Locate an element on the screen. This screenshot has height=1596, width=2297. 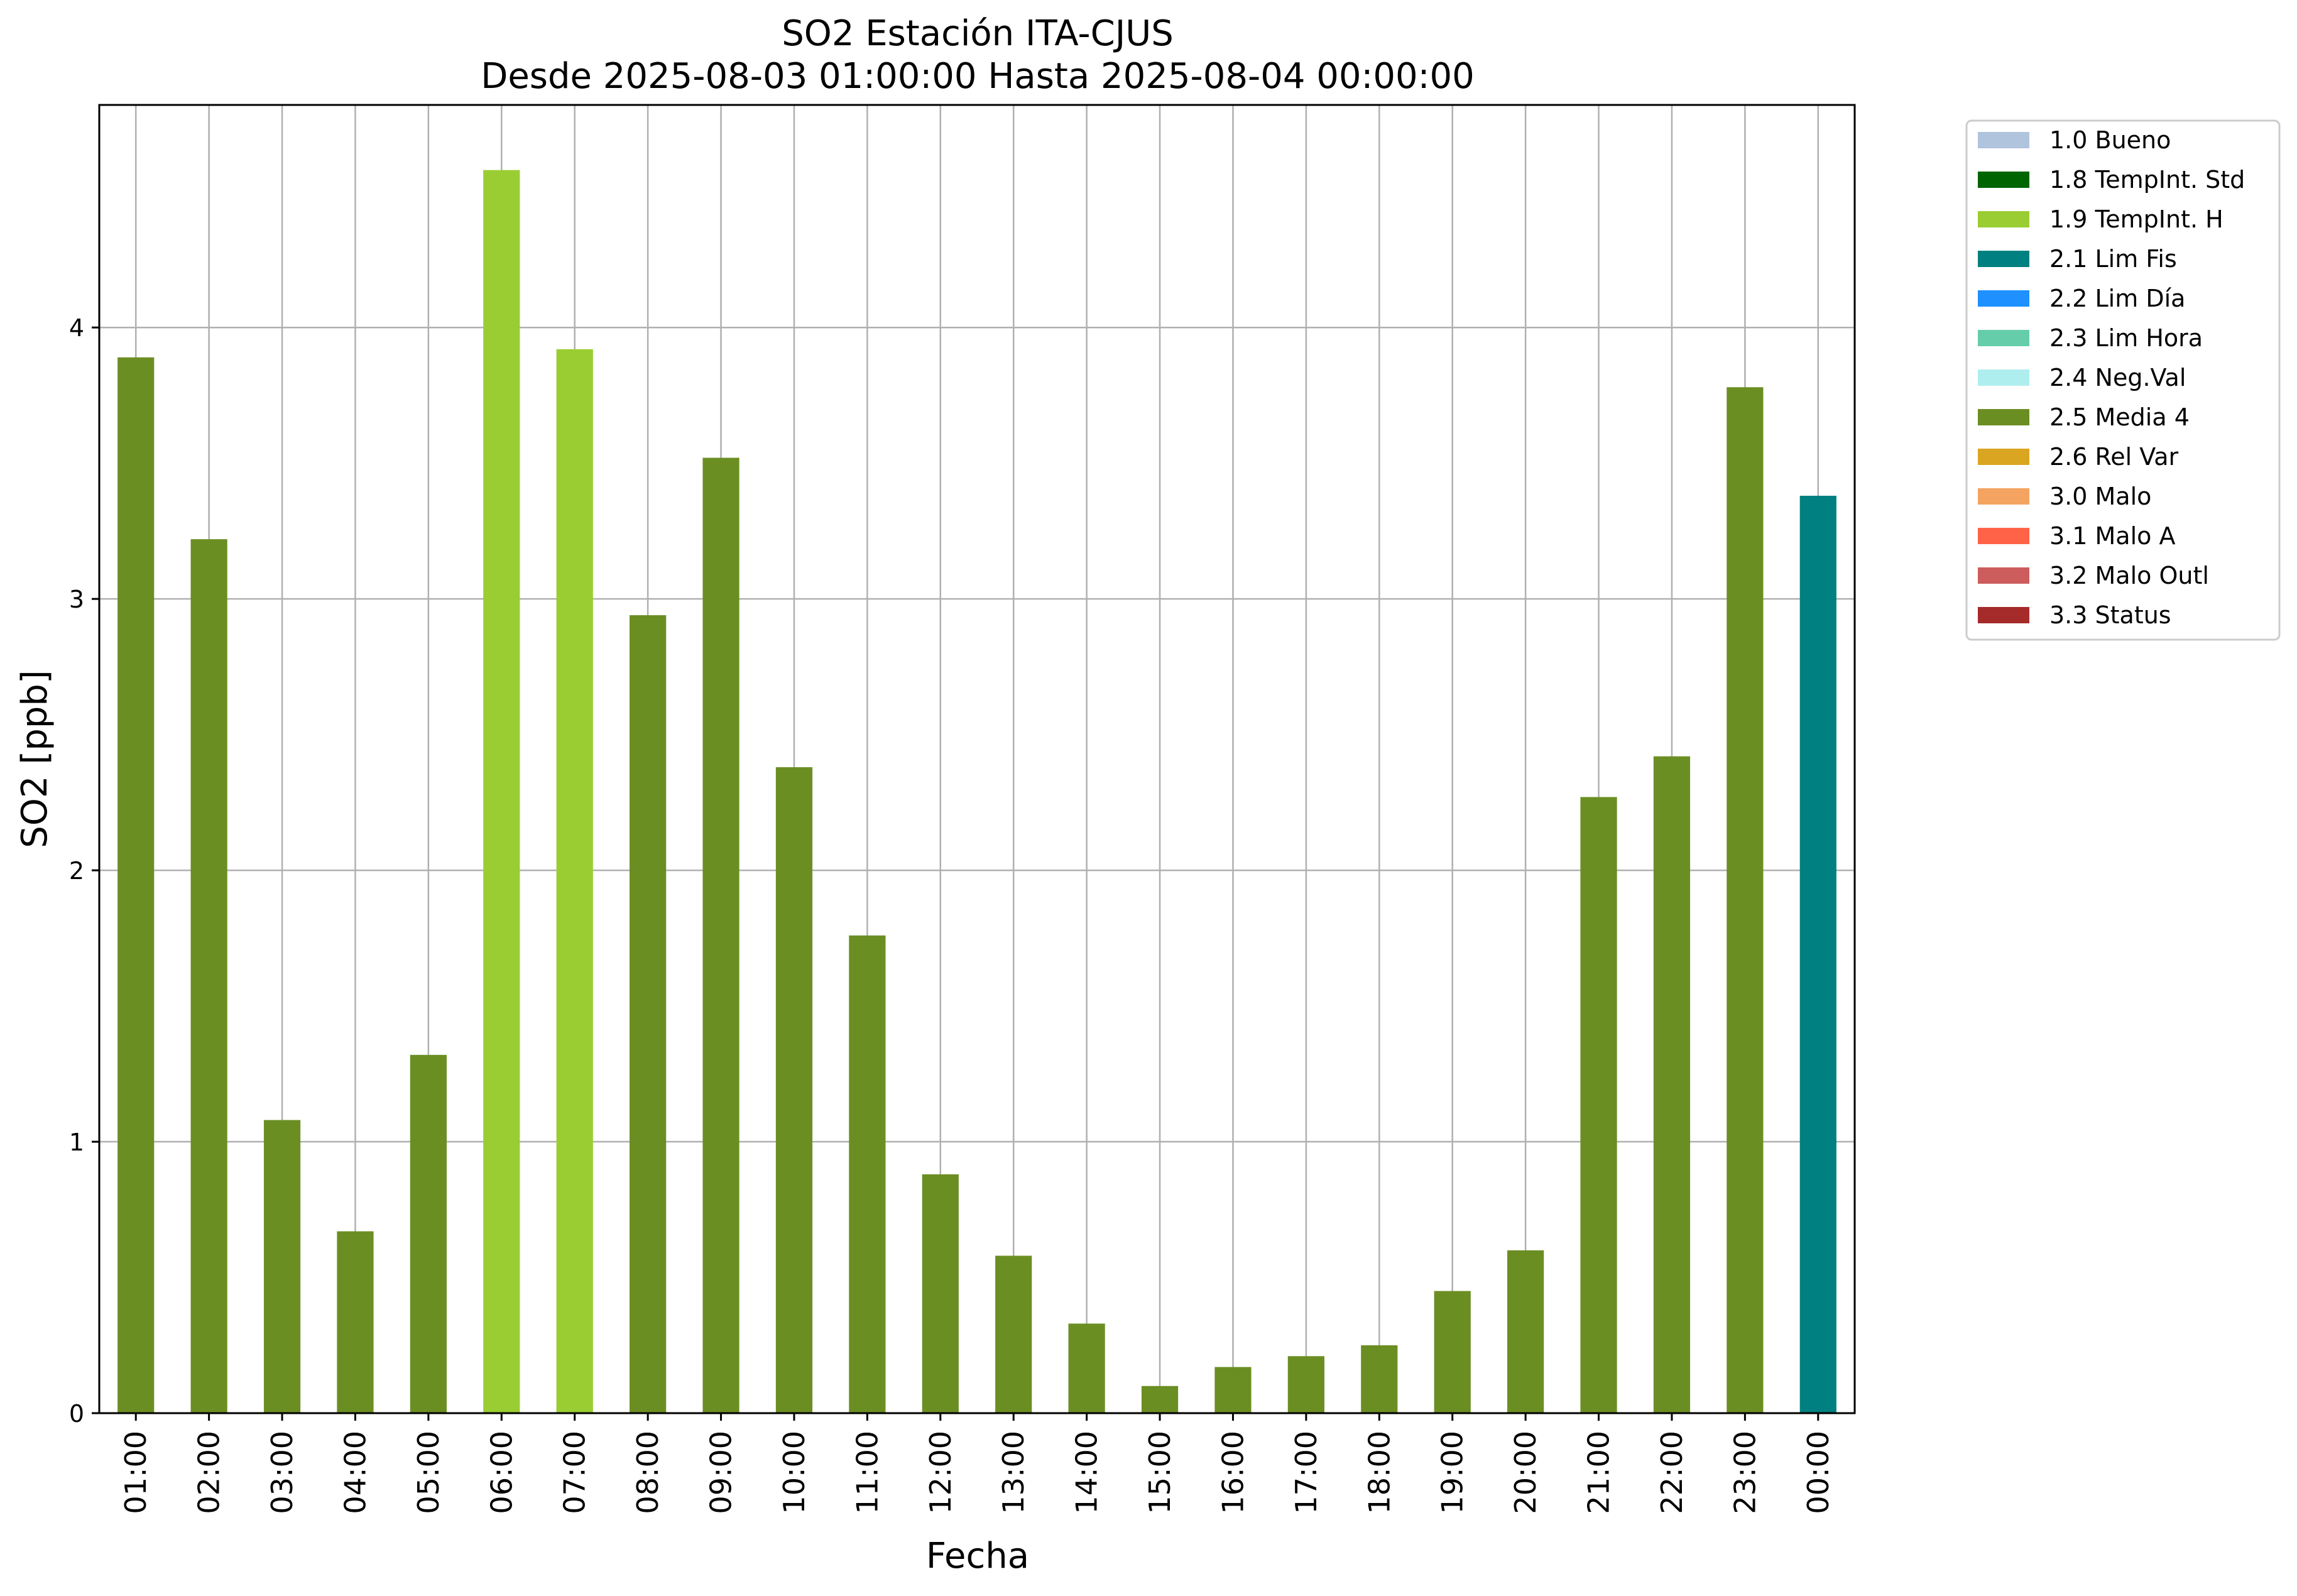
x-tick-label: 13:00 is located at coordinates (1013, 1472).